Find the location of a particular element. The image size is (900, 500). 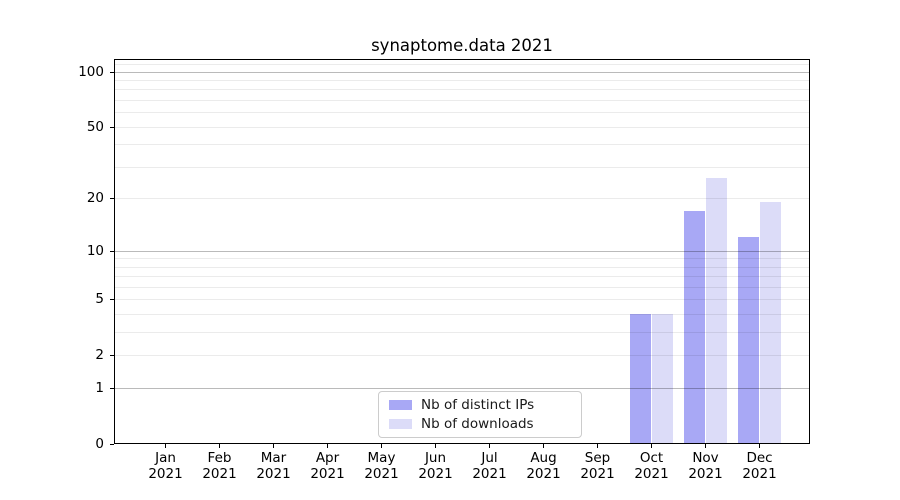

y-tick-label: 0 is located at coordinates (99, 444).